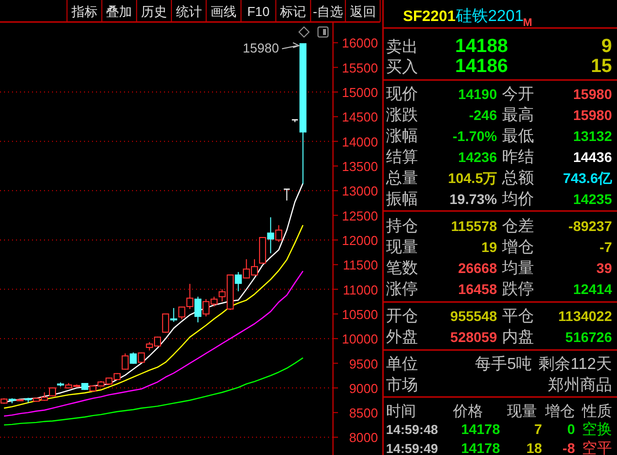 Image resolution: width=617 pixels, height=455 pixels. Describe the element at coordinates (363, 413) in the screenshot. I see `y-tick-label: 8500` at that location.